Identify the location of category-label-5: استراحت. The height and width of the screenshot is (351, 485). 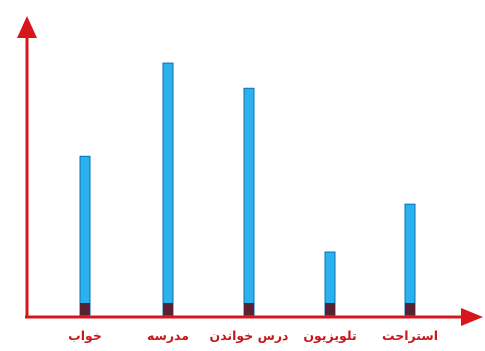
(410, 335).